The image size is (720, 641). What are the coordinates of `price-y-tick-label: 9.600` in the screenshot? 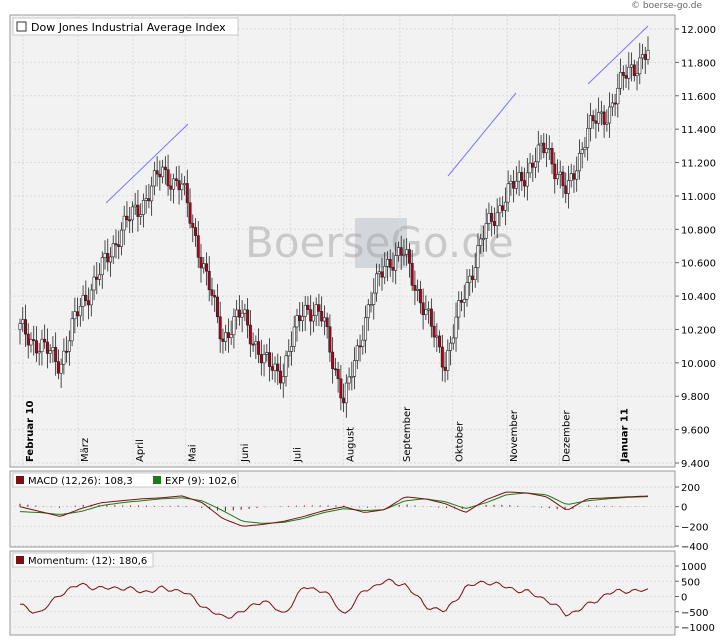 It's located at (695, 431).